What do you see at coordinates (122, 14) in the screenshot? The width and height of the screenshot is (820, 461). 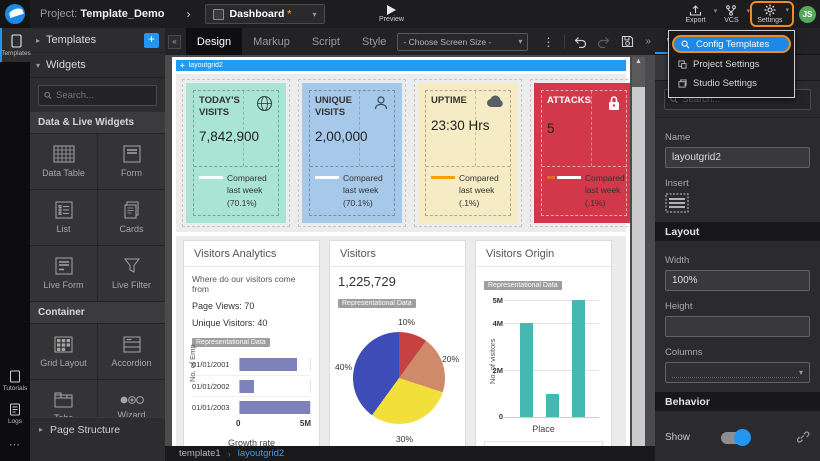 I see `project-name: Template_Demo` at bounding box center [122, 14].